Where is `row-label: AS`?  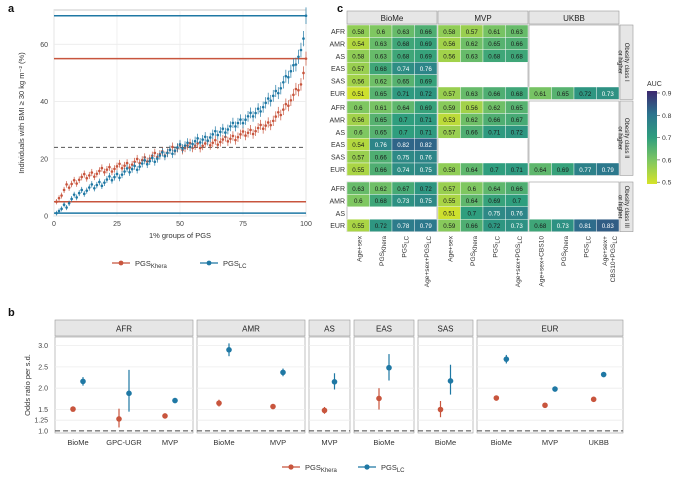 row-label: AS is located at coordinates (341, 214).